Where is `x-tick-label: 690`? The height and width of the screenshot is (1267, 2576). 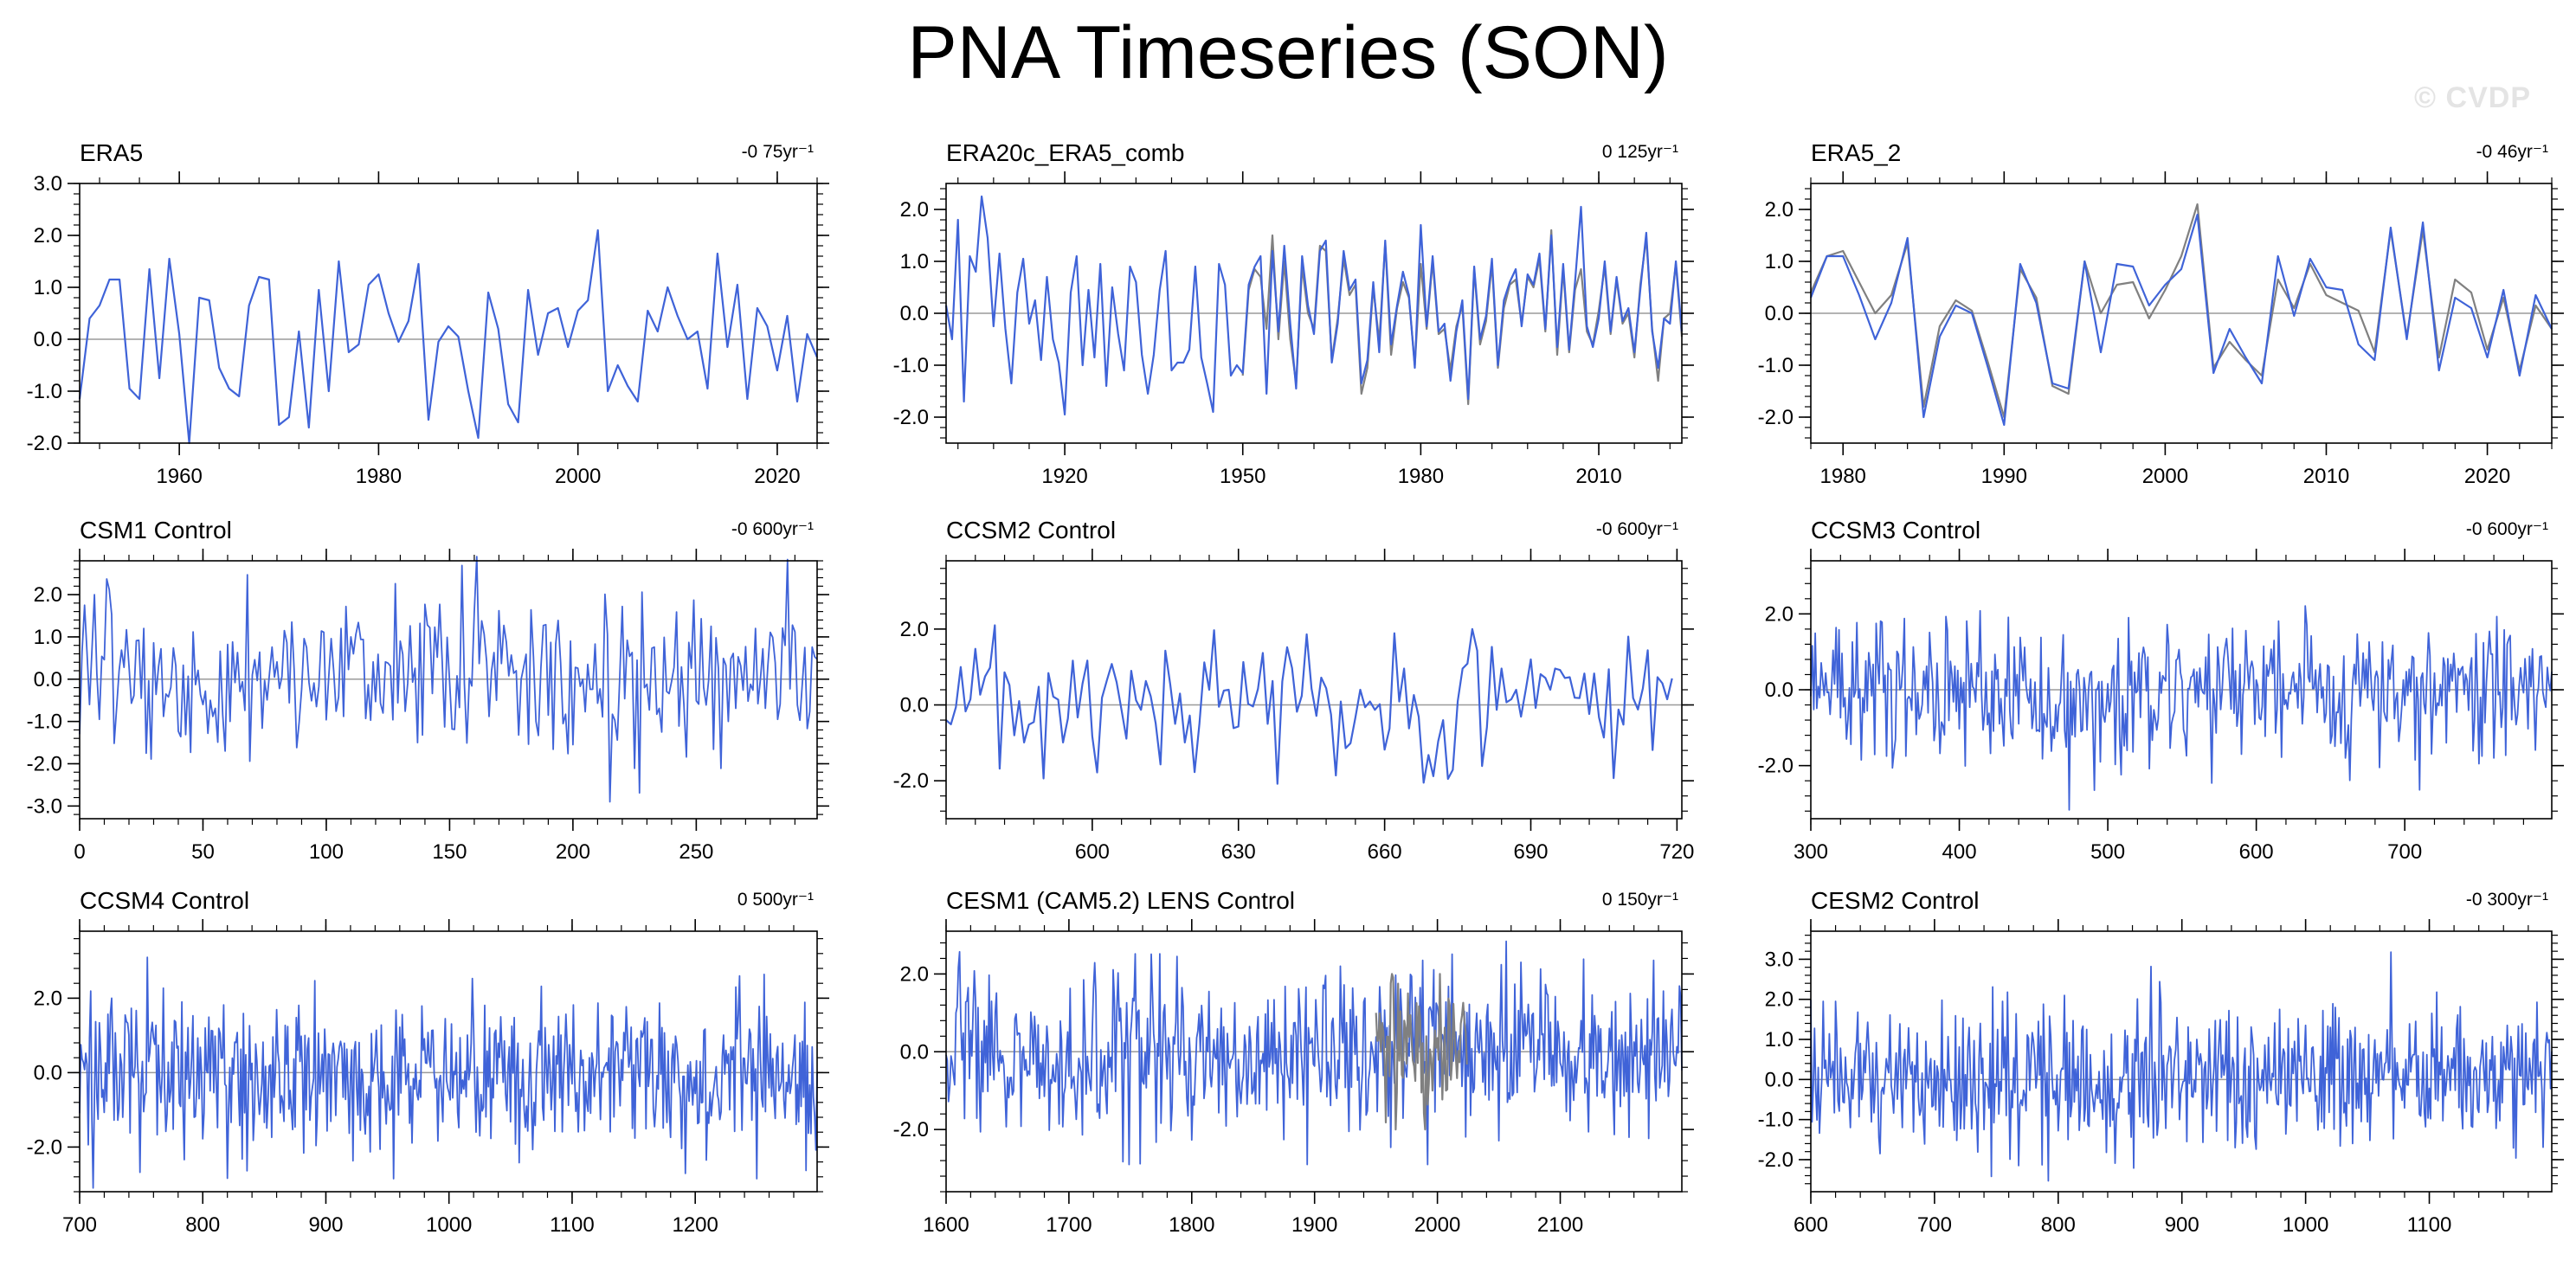 x-tick-label: 690 is located at coordinates (1530, 852).